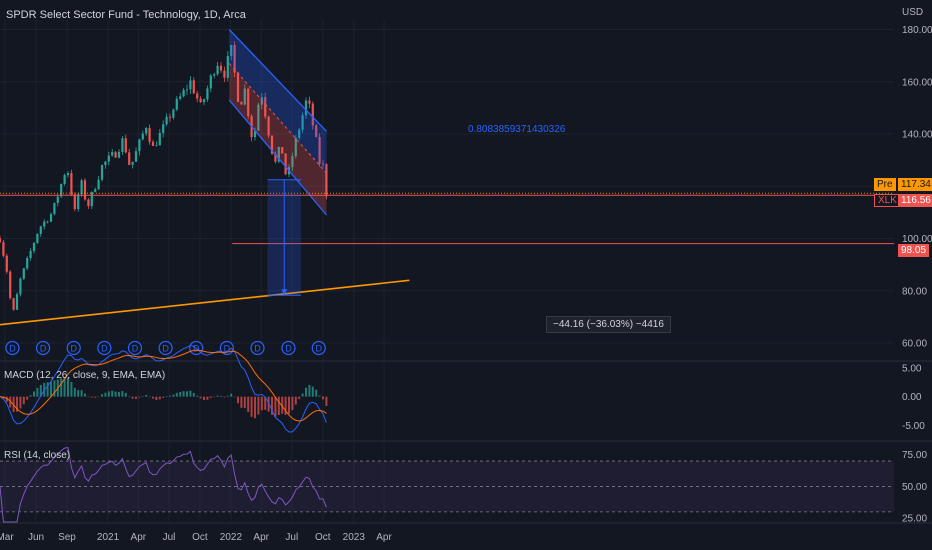 This screenshot has width=932, height=550. I want to click on channel-middle-line, so click(277, 118).